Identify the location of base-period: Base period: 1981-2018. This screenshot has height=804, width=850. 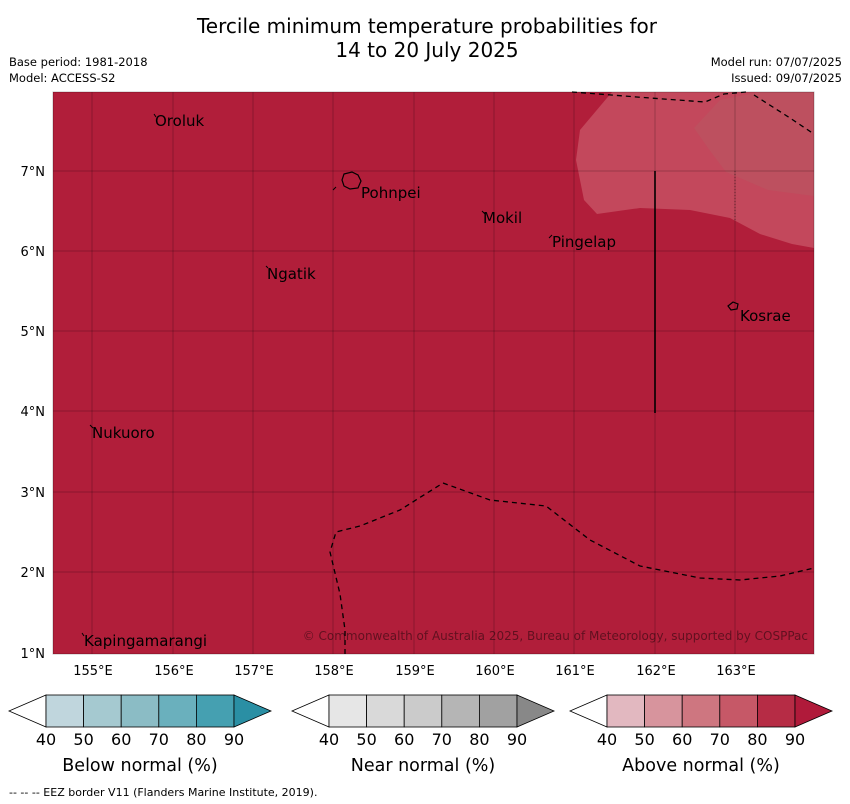
(78, 62).